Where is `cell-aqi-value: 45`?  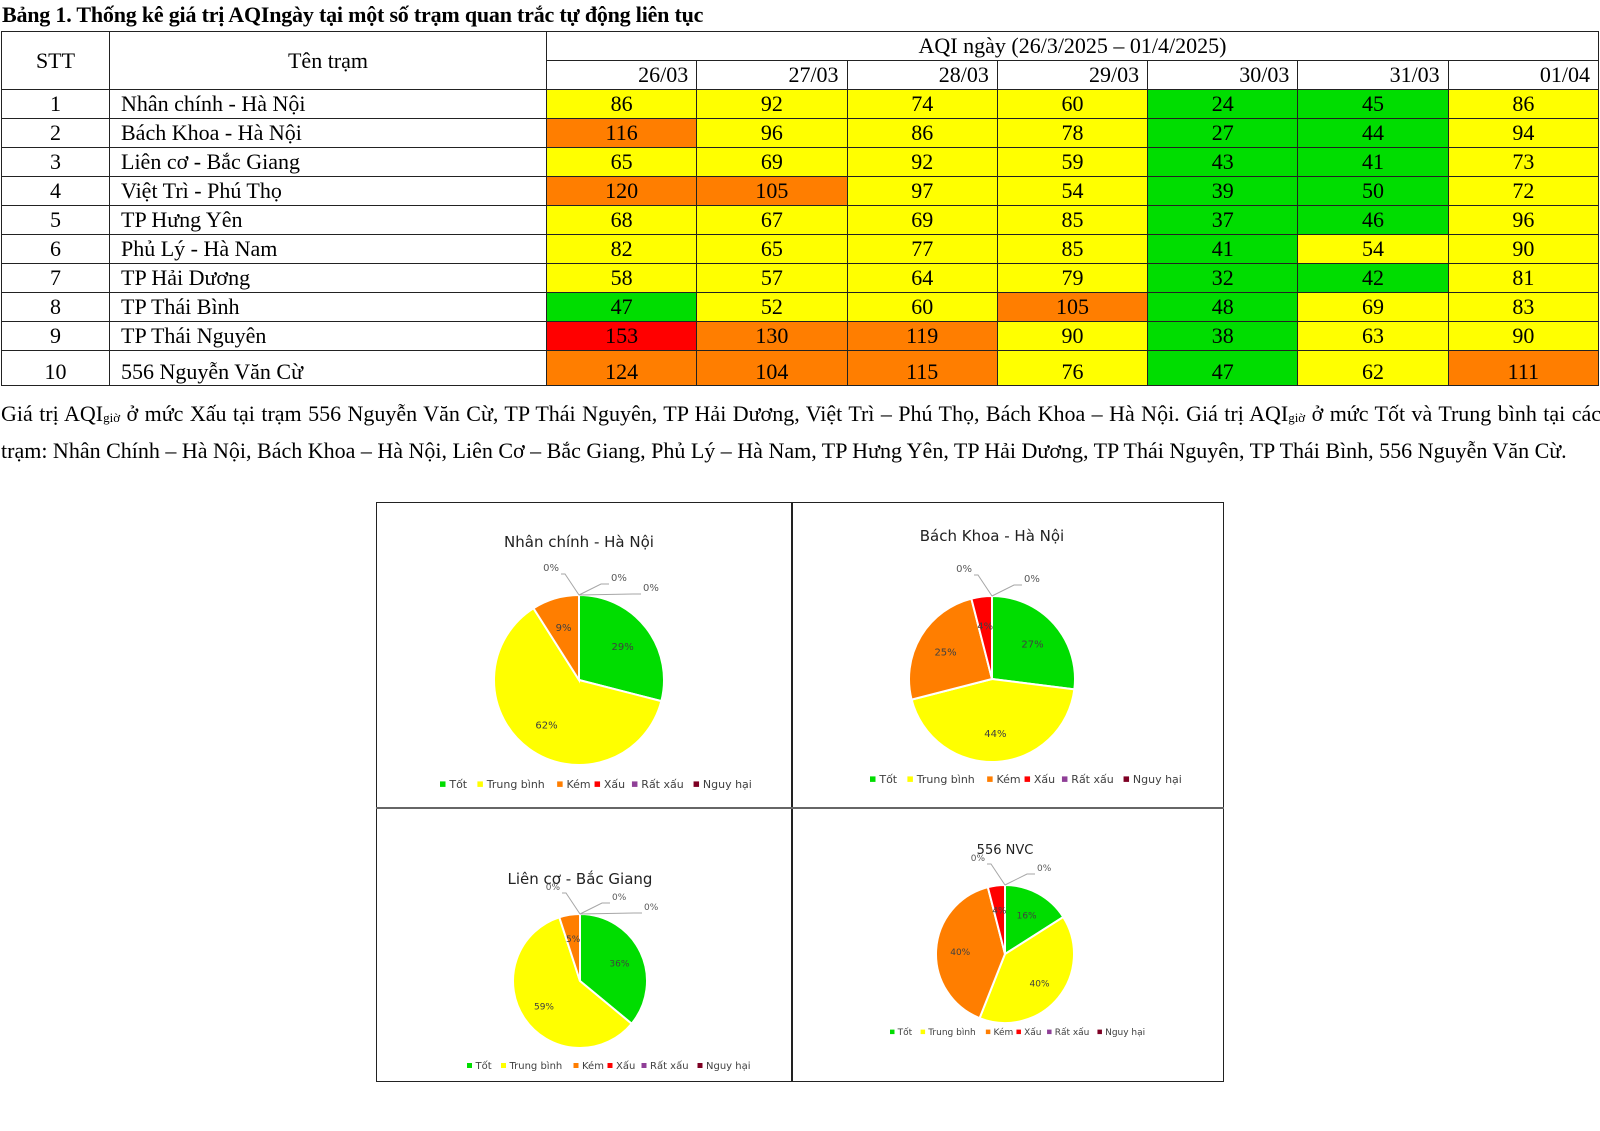
cell-aqi-value: 45 is located at coordinates (1373, 104).